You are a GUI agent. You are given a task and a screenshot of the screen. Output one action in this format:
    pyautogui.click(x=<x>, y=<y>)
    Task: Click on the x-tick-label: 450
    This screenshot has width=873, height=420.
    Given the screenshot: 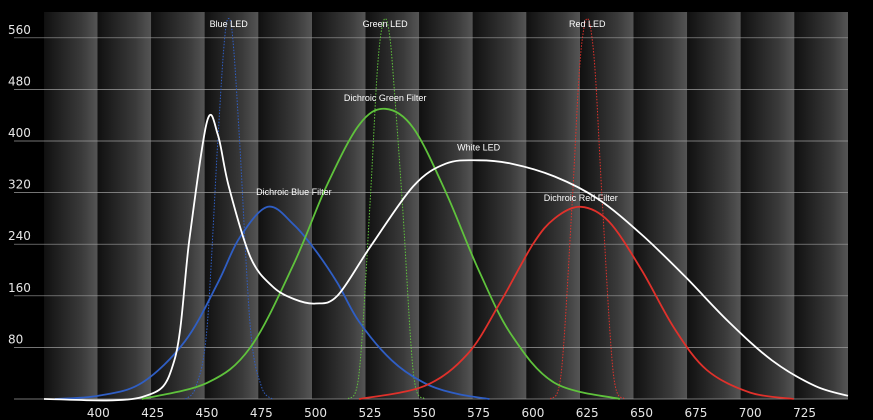 What is the action you would take?
    pyautogui.click(x=207, y=413)
    